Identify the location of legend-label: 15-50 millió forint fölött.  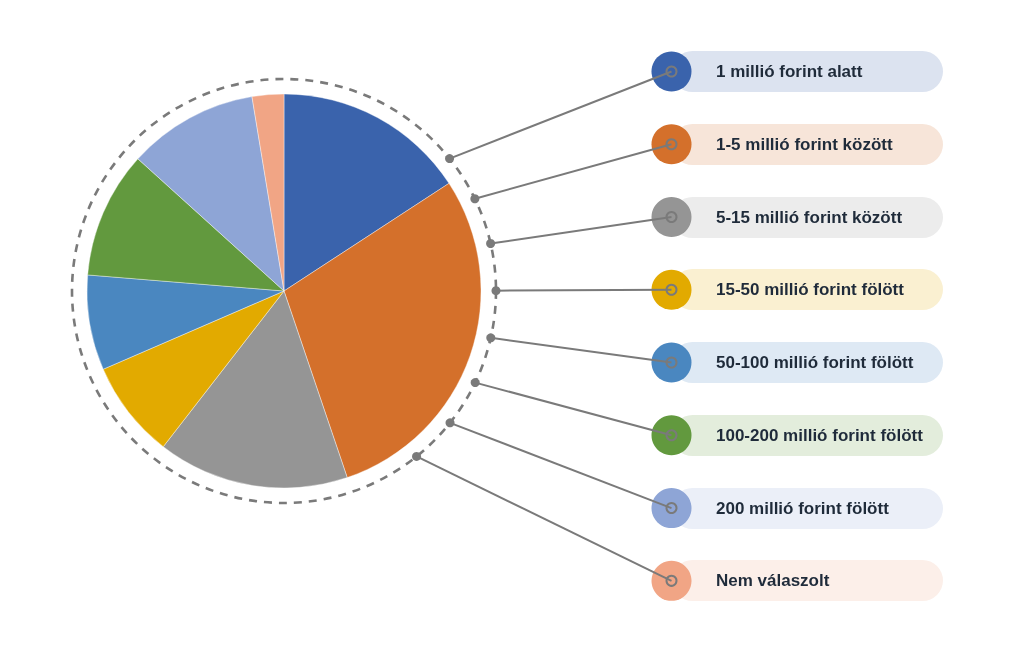
(810, 290).